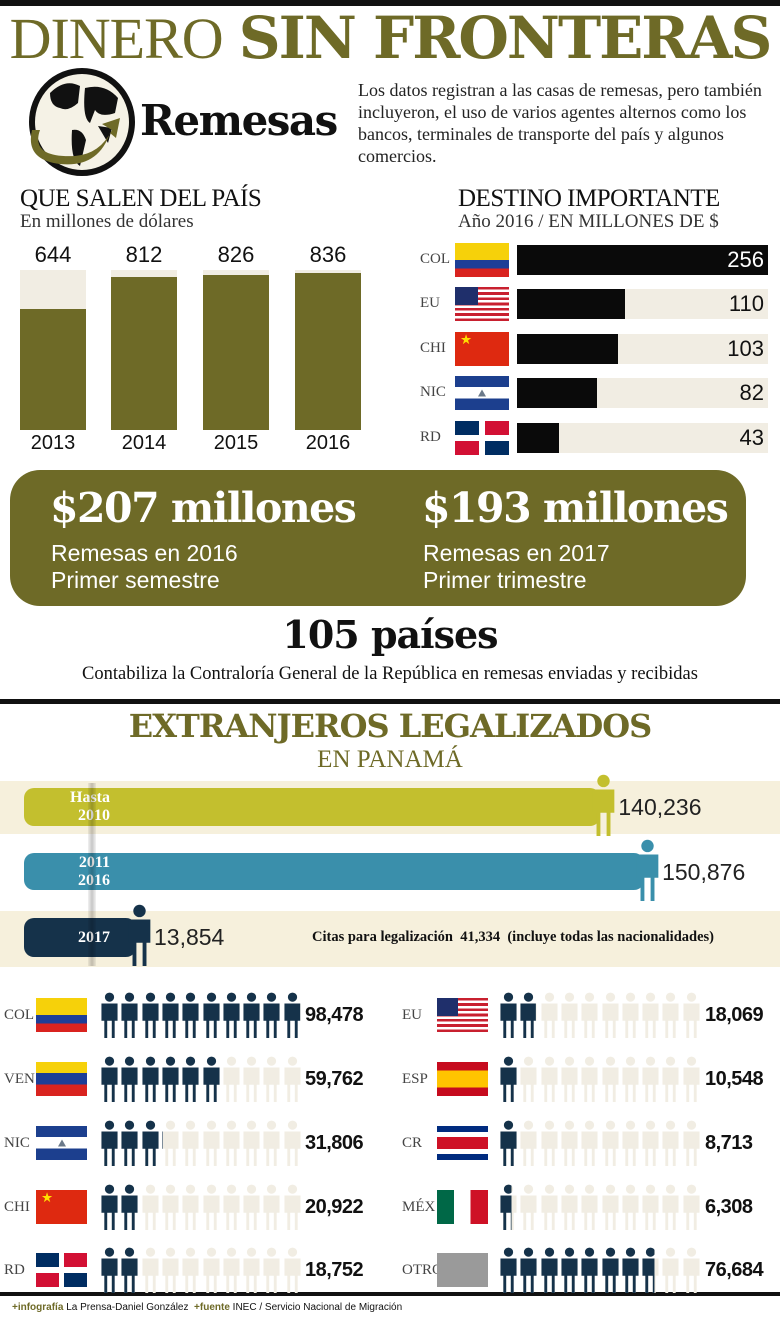 This screenshot has height=1317, width=780. I want to click on row-value: 98,478, so click(334, 1015).